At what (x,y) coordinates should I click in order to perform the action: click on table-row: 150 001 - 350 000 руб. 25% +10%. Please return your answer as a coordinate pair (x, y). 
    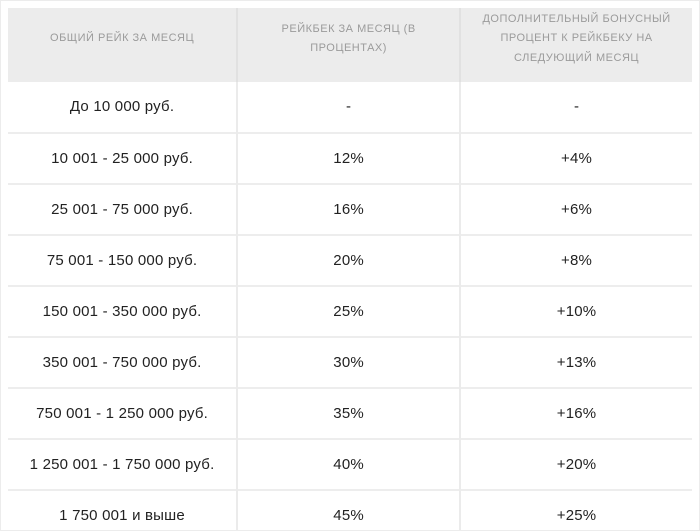
    Looking at the image, I should click on (350, 310).